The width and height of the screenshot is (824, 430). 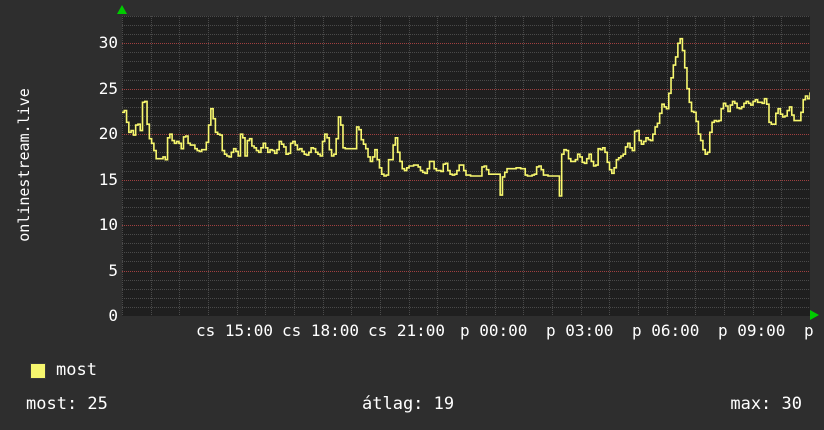 What do you see at coordinates (814, 330) in the screenshot?
I see `x-tick-label: p 12:00` at bounding box center [814, 330].